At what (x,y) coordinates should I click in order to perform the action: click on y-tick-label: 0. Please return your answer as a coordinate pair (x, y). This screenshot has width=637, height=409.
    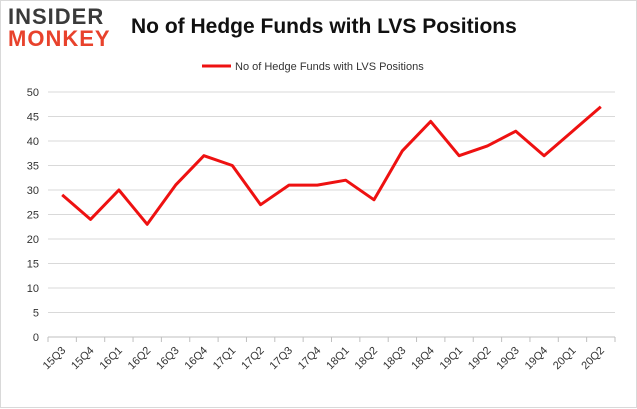
    Looking at the image, I should click on (36, 338).